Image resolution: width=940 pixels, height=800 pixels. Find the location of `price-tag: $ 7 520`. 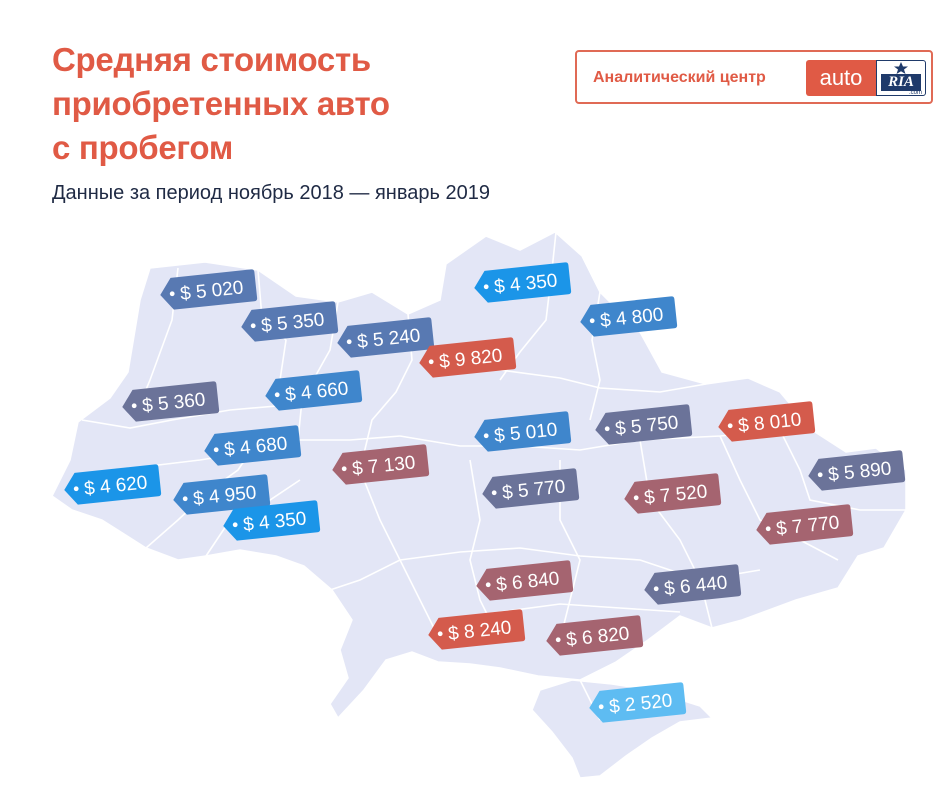

price-tag: $ 7 520 is located at coordinates (673, 493).